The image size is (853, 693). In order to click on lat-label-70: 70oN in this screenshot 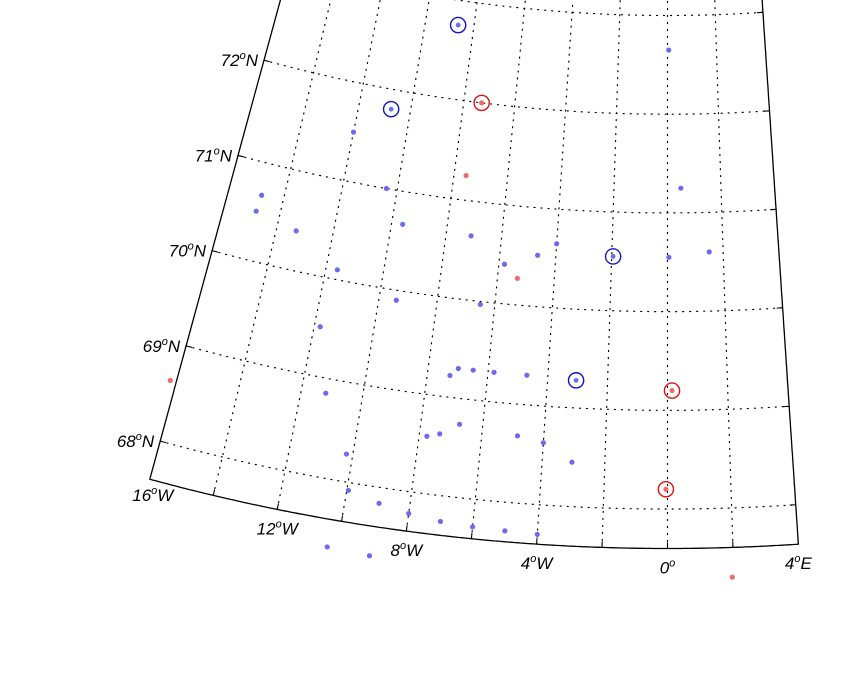, I will do `click(188, 251)`.